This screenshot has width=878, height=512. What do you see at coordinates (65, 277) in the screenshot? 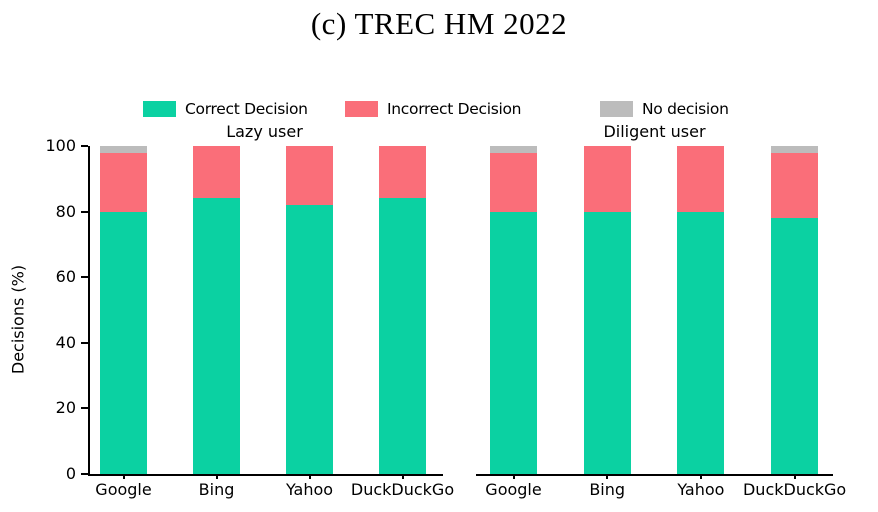
I see `y-tick-label: 60` at bounding box center [65, 277].